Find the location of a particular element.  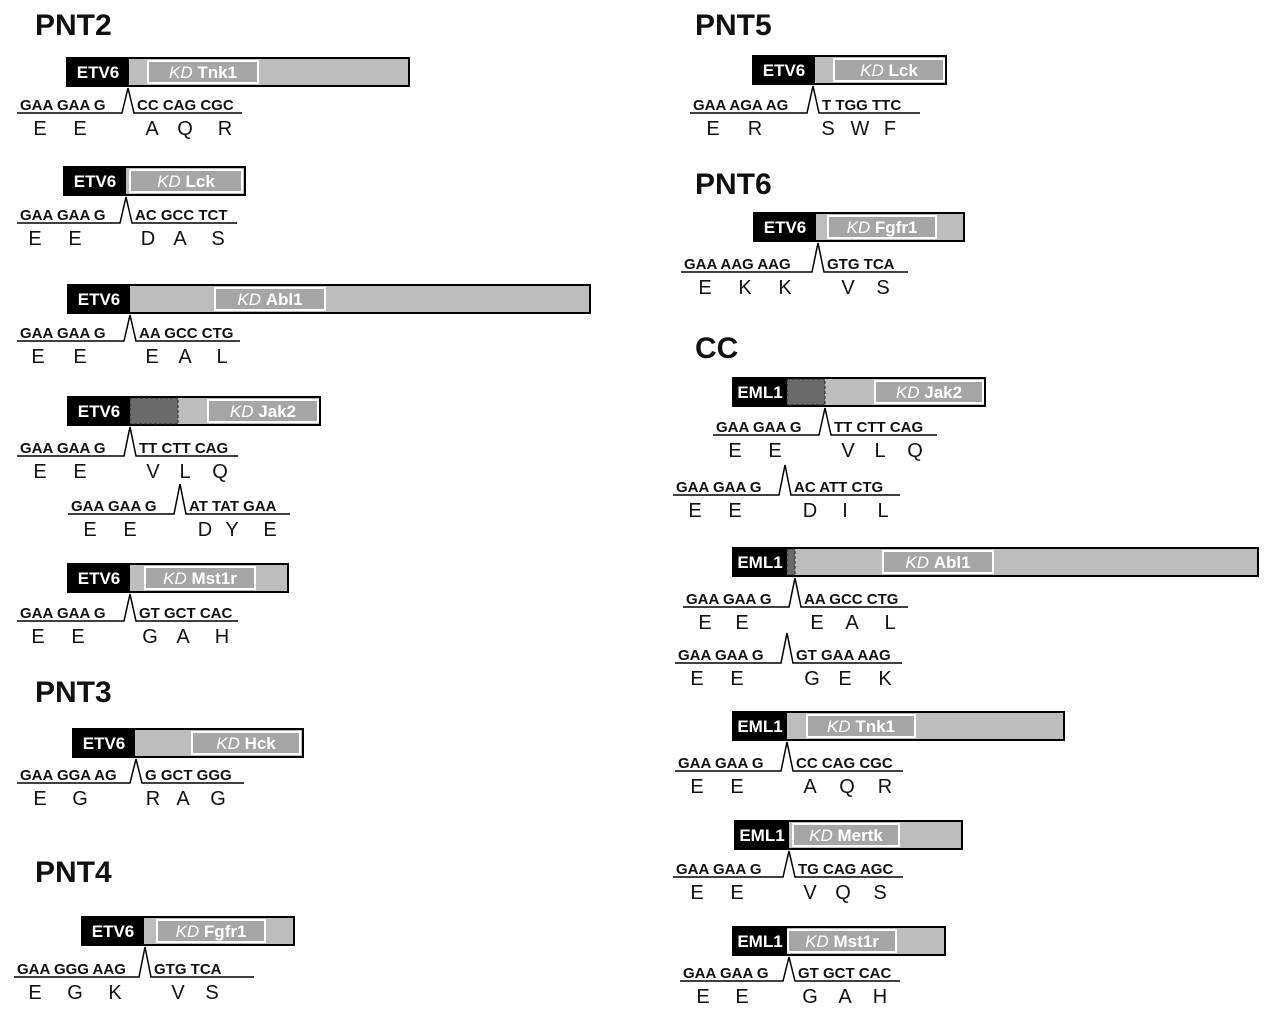

fusion-construct: EML1 KD Tnk1 GAA GAA G CC CAG CGC E E A Q R is located at coordinates (870, 754).